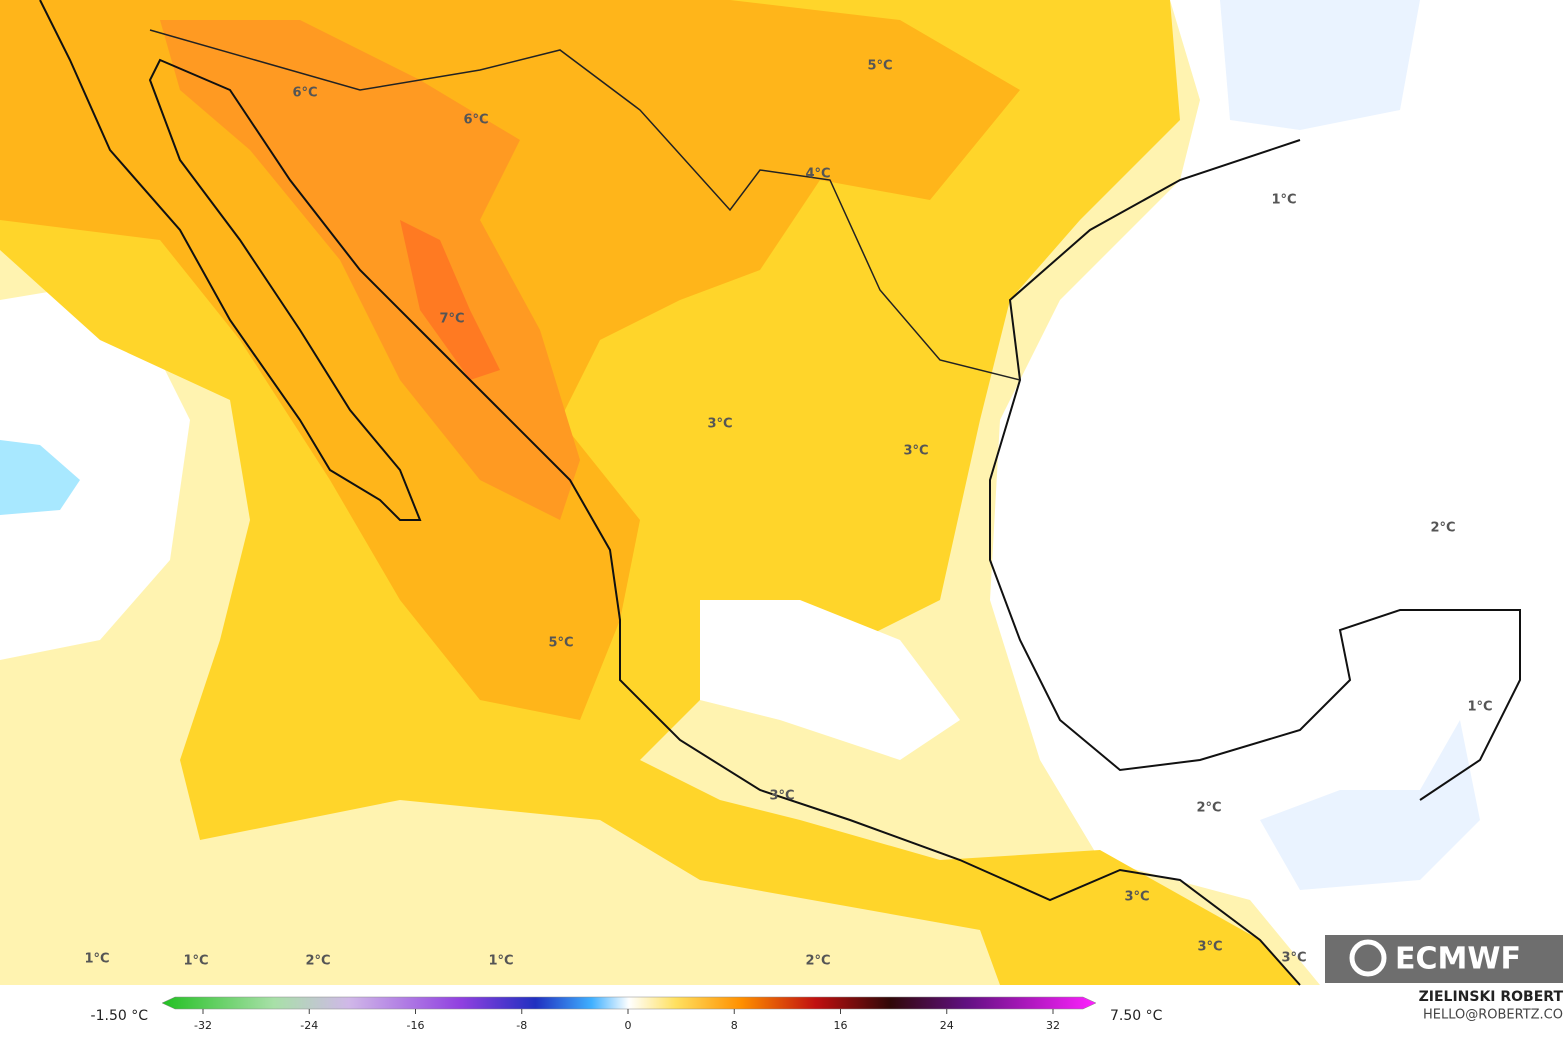  I want to click on author: ZIELINSKI ROBERT, so click(1491, 997).